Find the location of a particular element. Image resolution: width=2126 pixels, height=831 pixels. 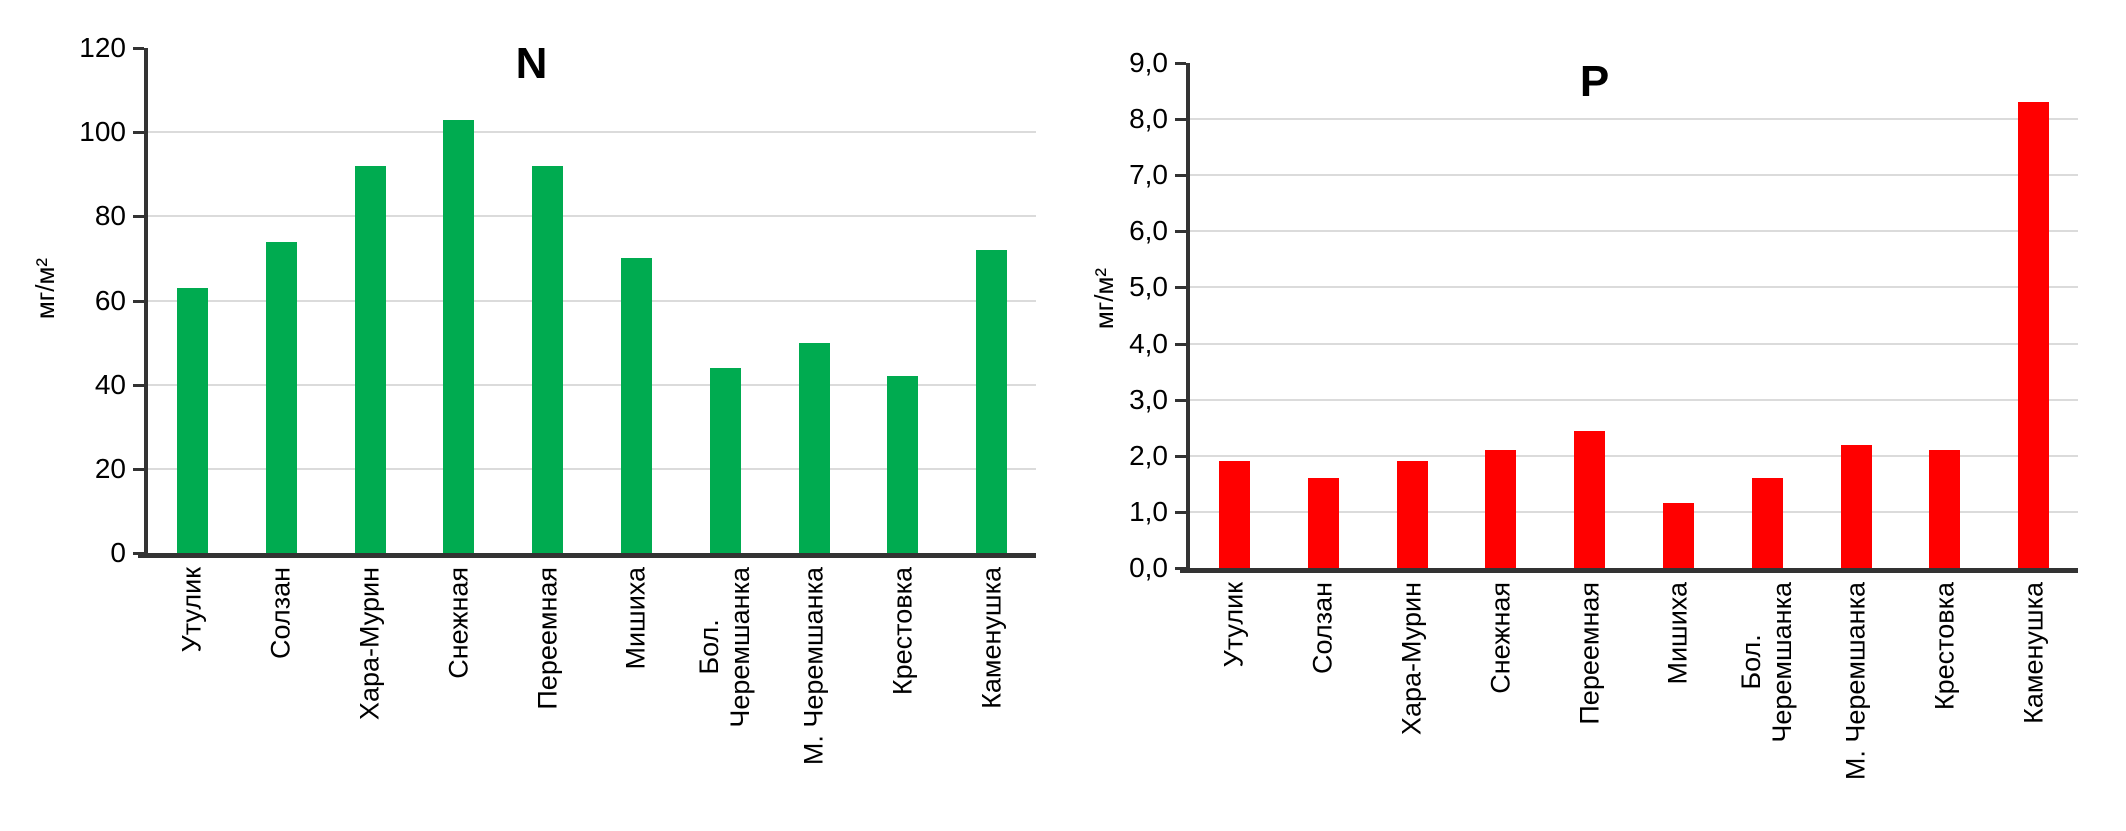

y-axis-tick-label: 7,0 is located at coordinates (1148, 175).